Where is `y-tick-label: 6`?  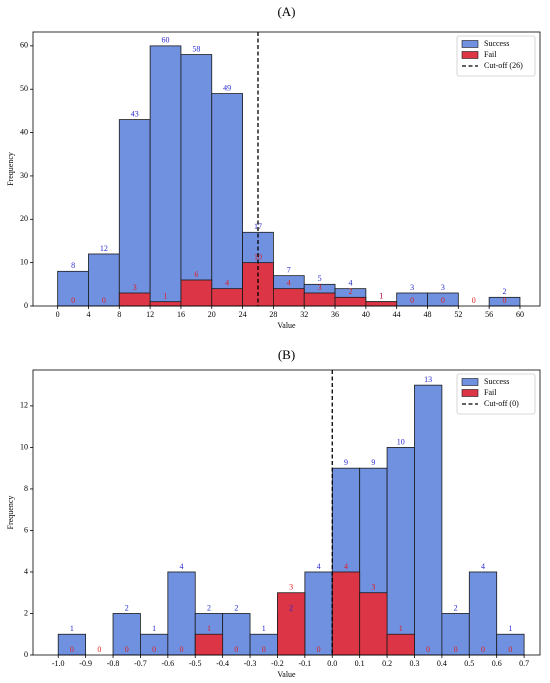 y-tick-label: 6 is located at coordinates (26, 529).